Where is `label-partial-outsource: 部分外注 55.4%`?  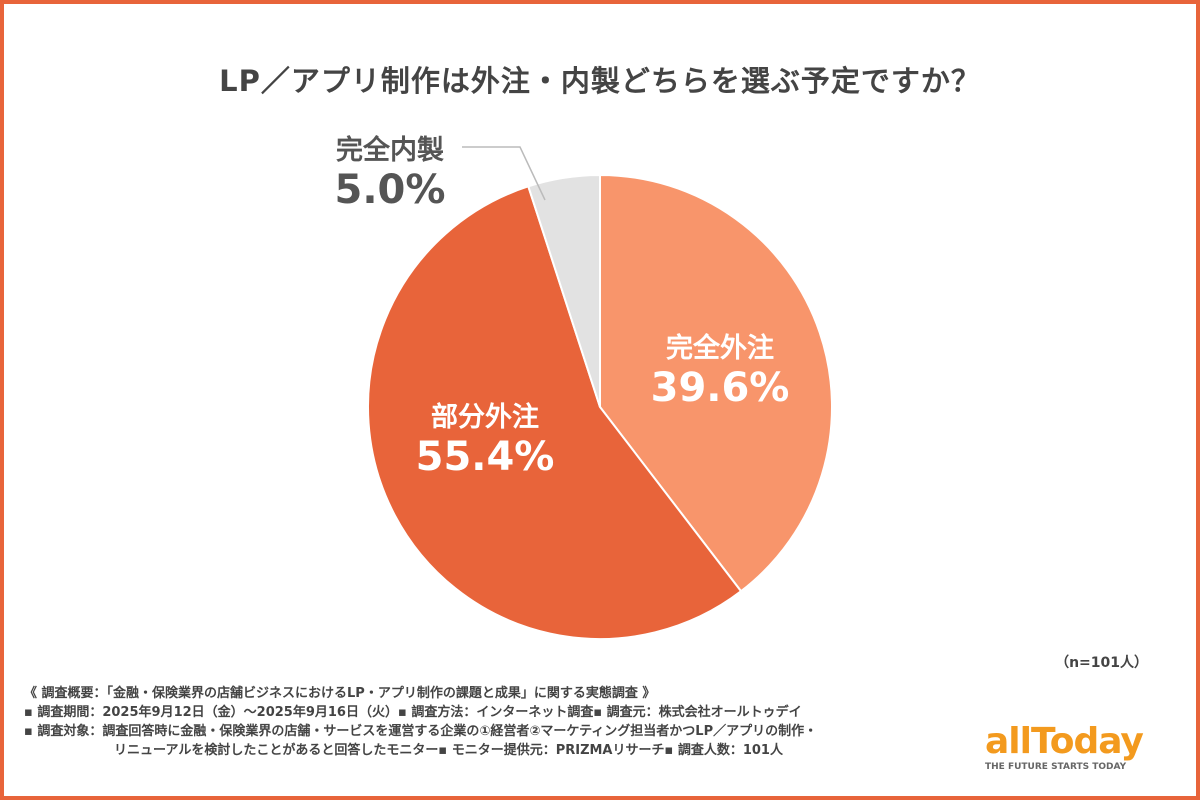
label-partial-outsource: 部分外注 55.4% is located at coordinates (485, 437).